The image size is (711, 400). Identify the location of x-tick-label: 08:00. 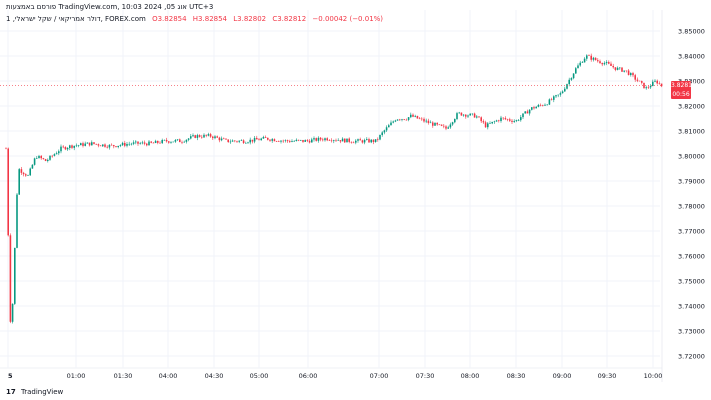
(470, 376).